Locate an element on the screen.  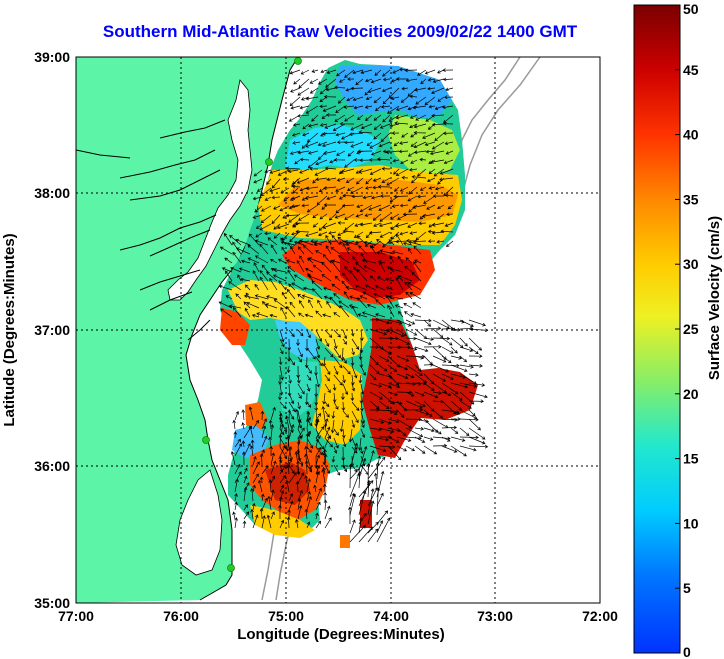
colorbar-tick-label: 20 is located at coordinates (691, 394).